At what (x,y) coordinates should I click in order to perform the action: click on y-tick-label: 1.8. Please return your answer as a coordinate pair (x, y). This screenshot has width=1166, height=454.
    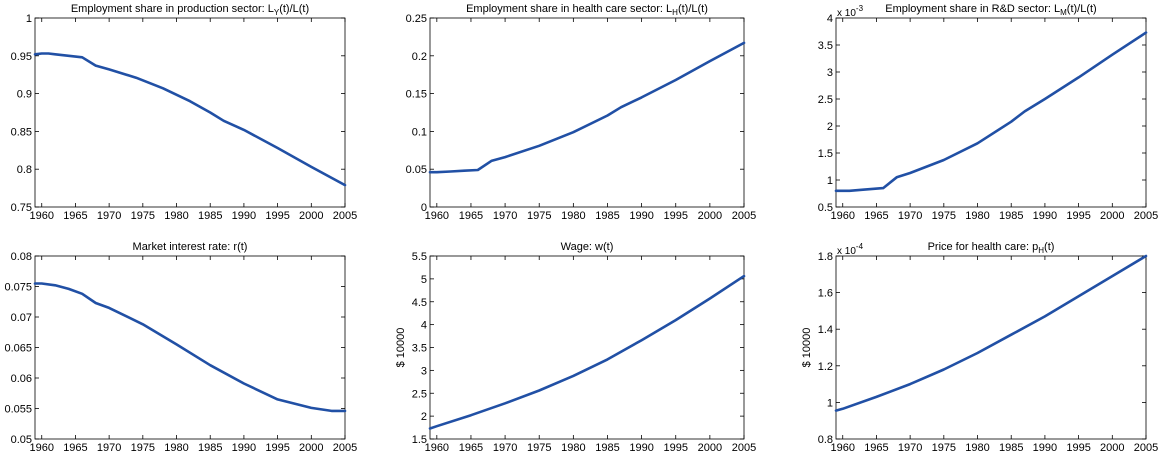
    Looking at the image, I should click on (825, 257).